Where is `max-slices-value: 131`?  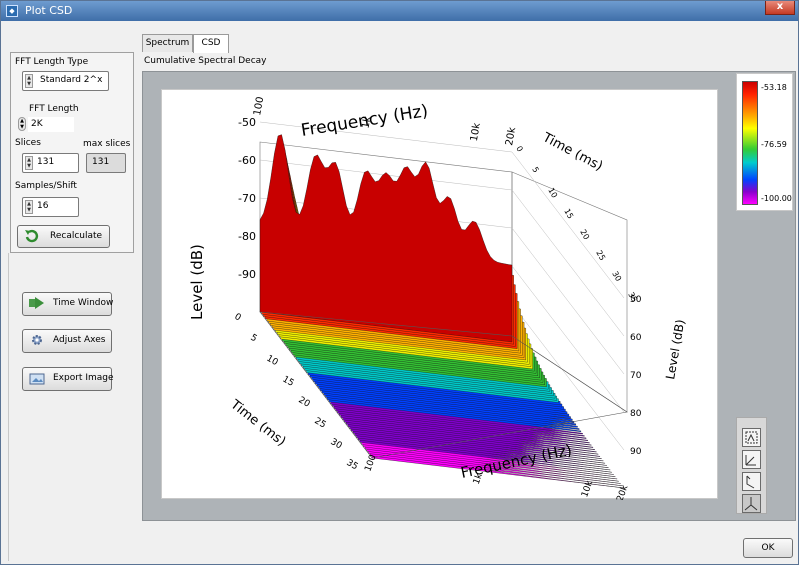
max-slices-value: 131 is located at coordinates (101, 162).